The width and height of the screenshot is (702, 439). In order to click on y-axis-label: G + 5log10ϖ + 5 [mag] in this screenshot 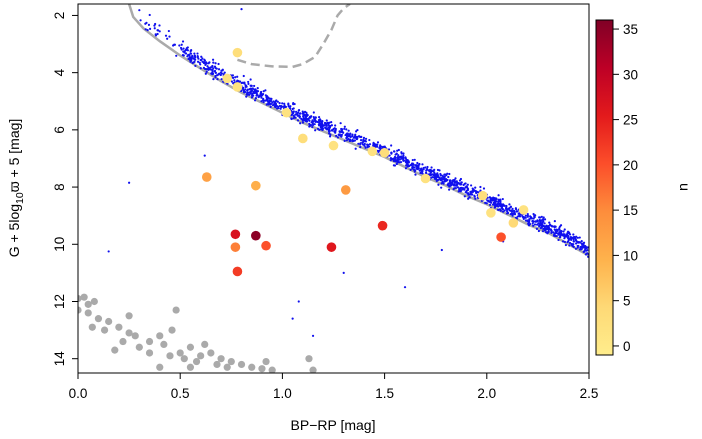, I will do `click(16, 188)`.